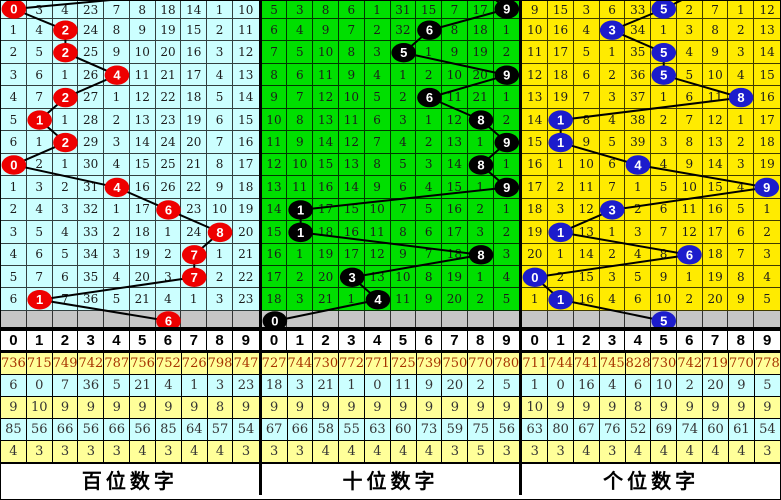 The height and width of the screenshot is (500, 781). Describe the element at coordinates (194, 340) in the screenshot. I see `column-header-cell: 7` at that location.